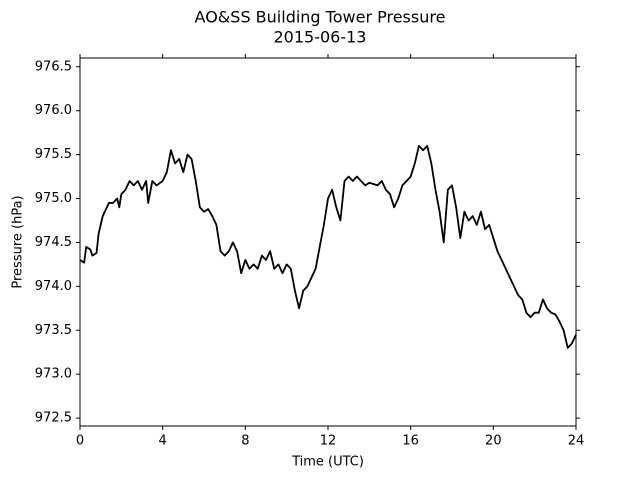 This screenshot has height=480, width=640. What do you see at coordinates (245, 441) in the screenshot?
I see `x-tick-label: 8` at bounding box center [245, 441].